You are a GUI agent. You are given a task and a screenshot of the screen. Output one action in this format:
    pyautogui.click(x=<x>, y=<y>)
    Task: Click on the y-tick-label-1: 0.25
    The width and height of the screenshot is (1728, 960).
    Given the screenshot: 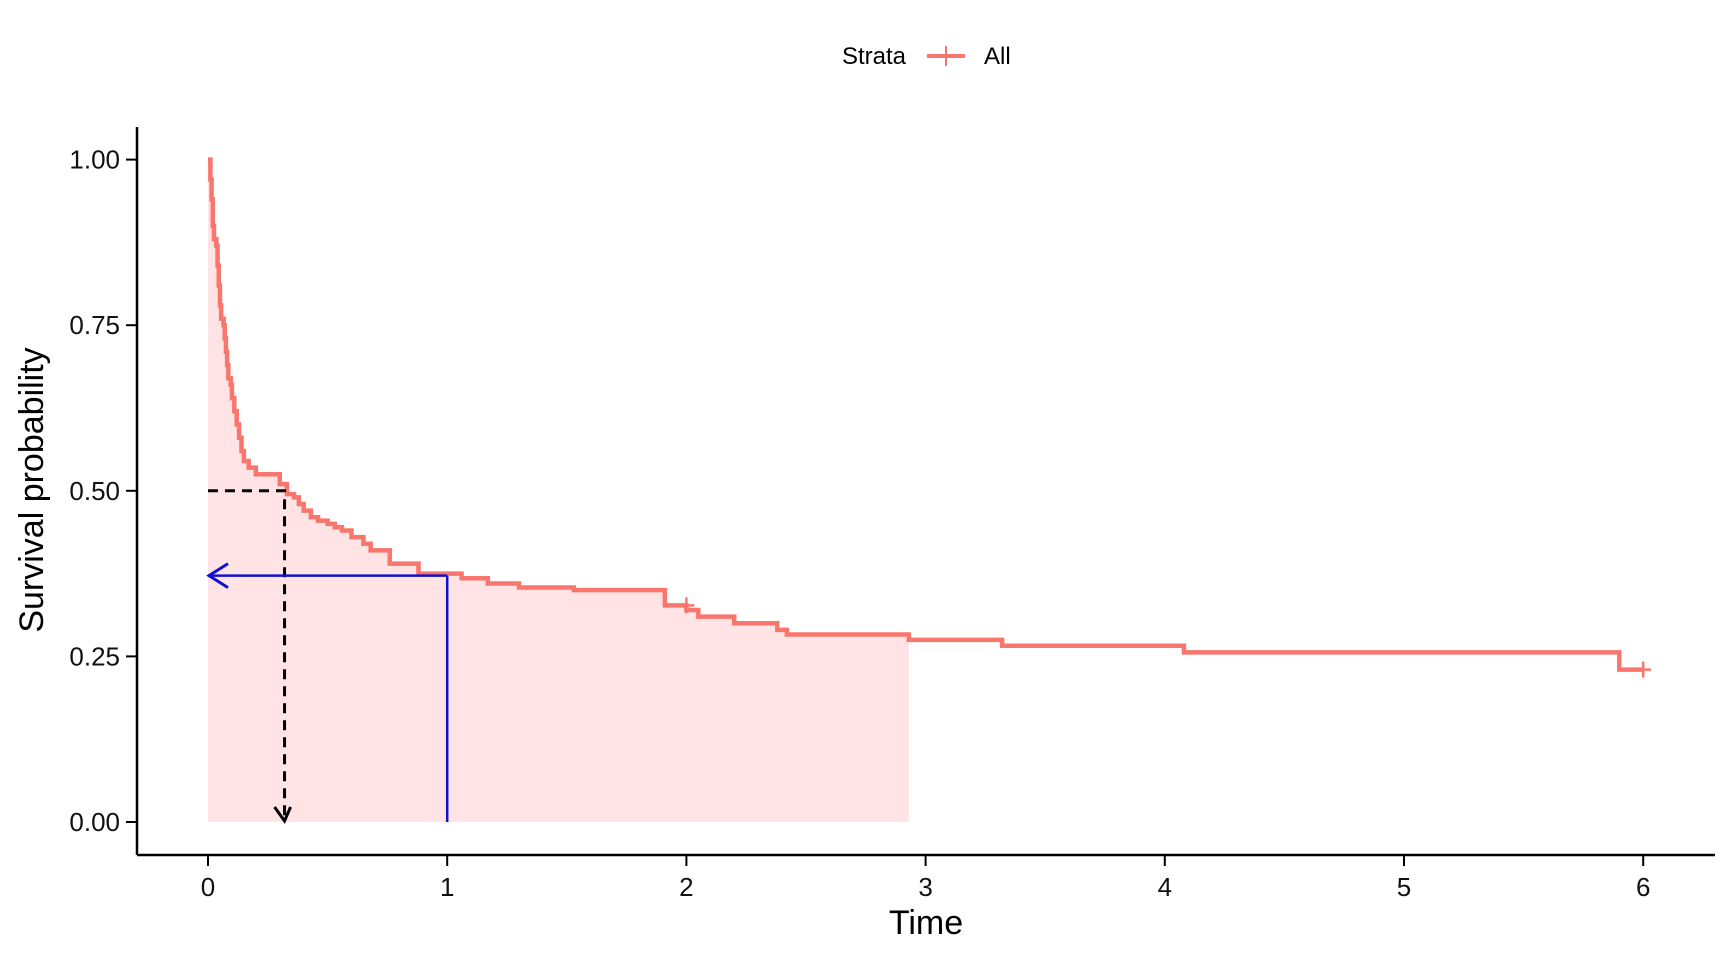 What is the action you would take?
    pyautogui.click(x=94, y=656)
    